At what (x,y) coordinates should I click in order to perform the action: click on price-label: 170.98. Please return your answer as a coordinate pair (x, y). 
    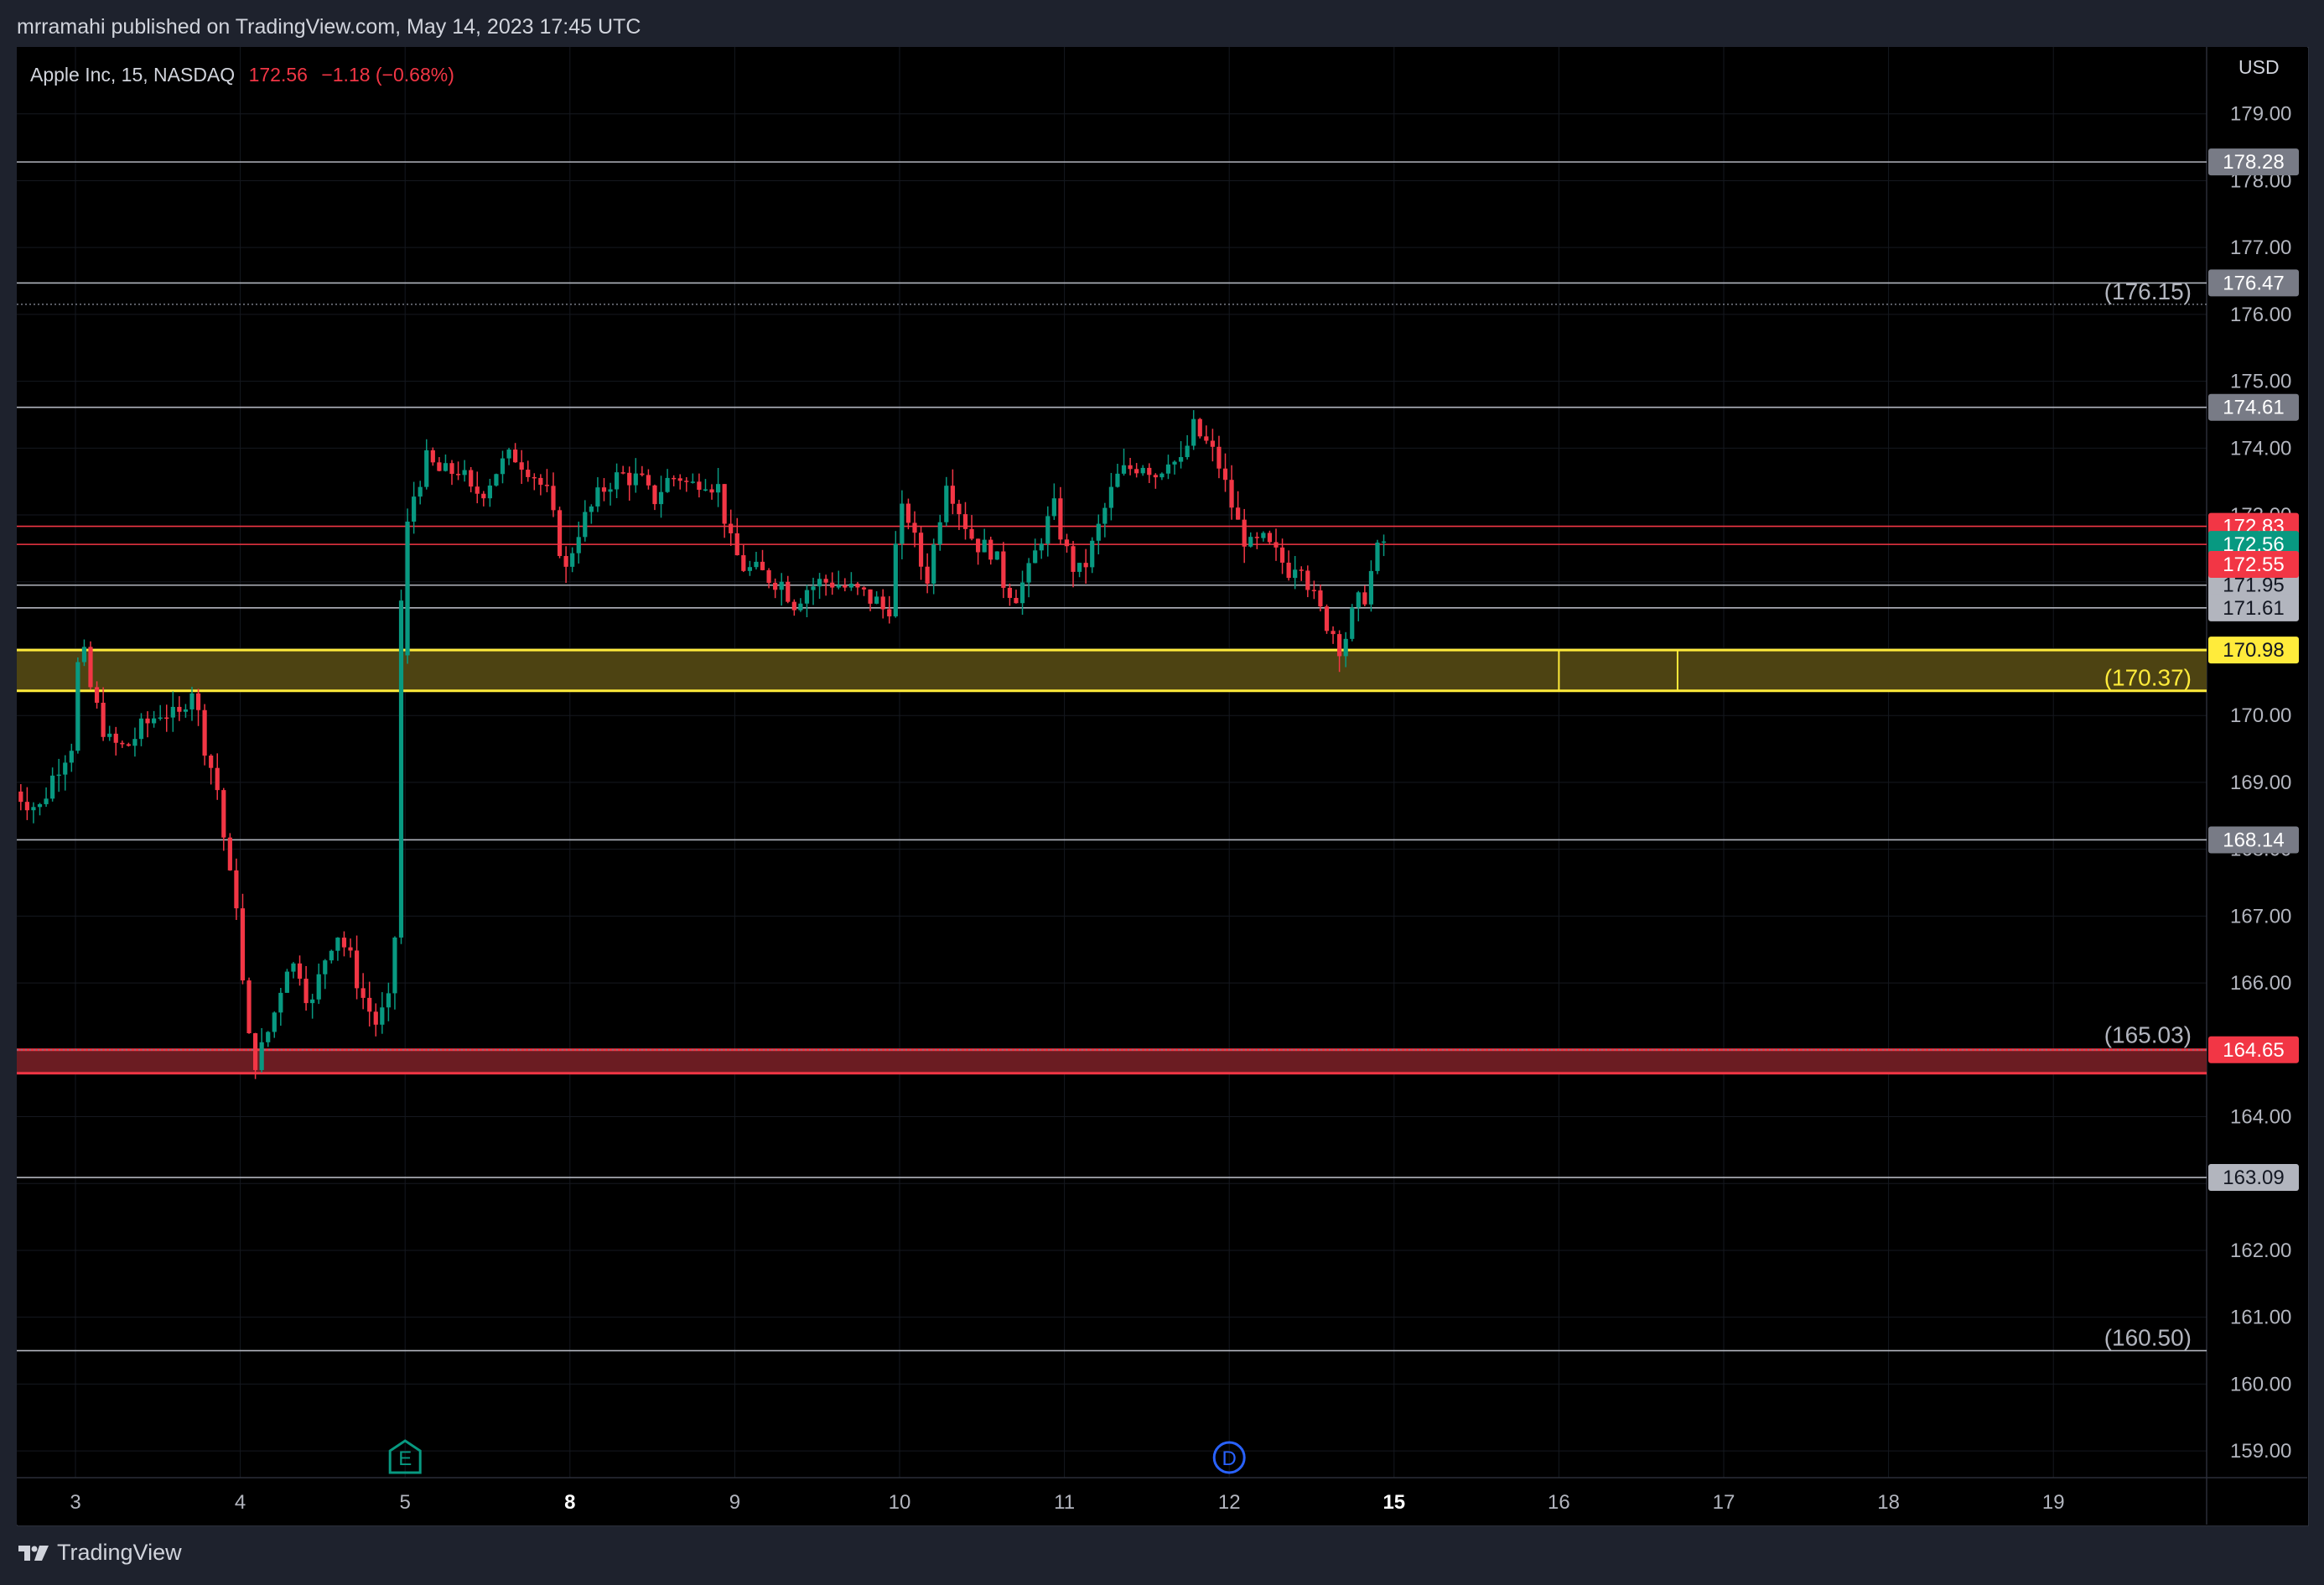
    Looking at the image, I should click on (2253, 650).